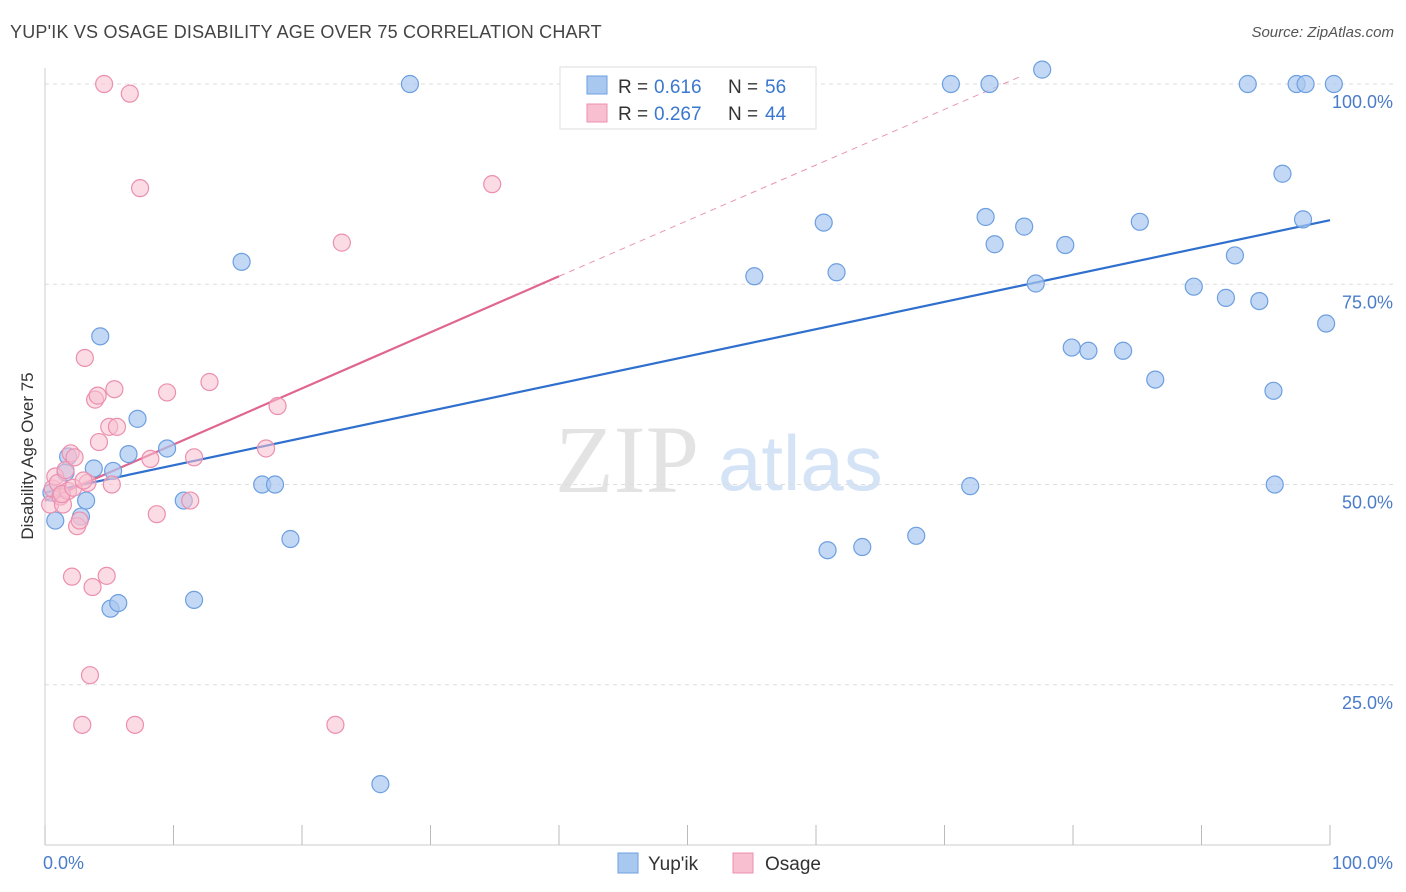  I want to click on stats-legend-swatch-osage, so click(597, 113).